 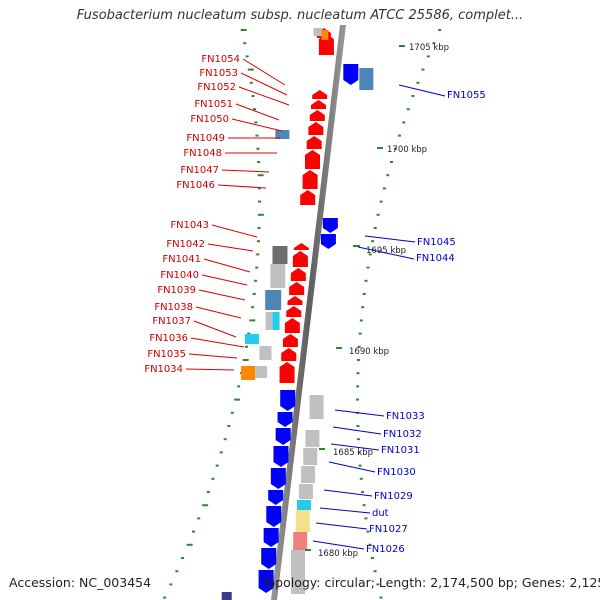 I want to click on gene-label: FN1042, so click(x=185, y=244).